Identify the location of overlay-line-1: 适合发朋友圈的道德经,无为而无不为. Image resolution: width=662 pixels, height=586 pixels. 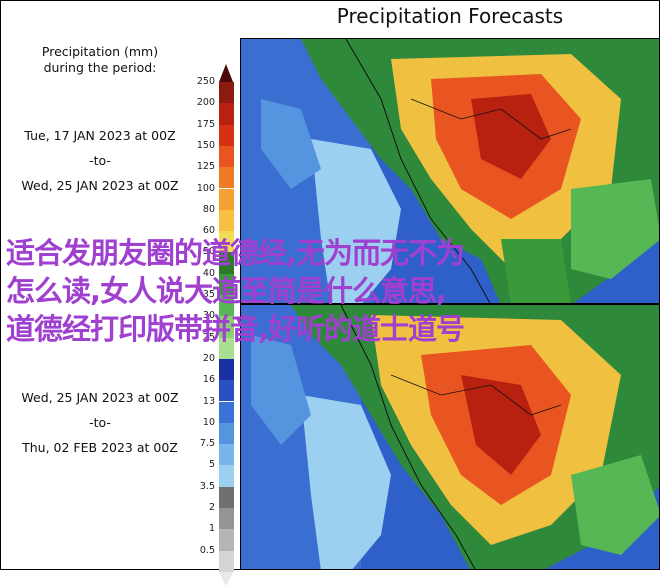
(235, 253).